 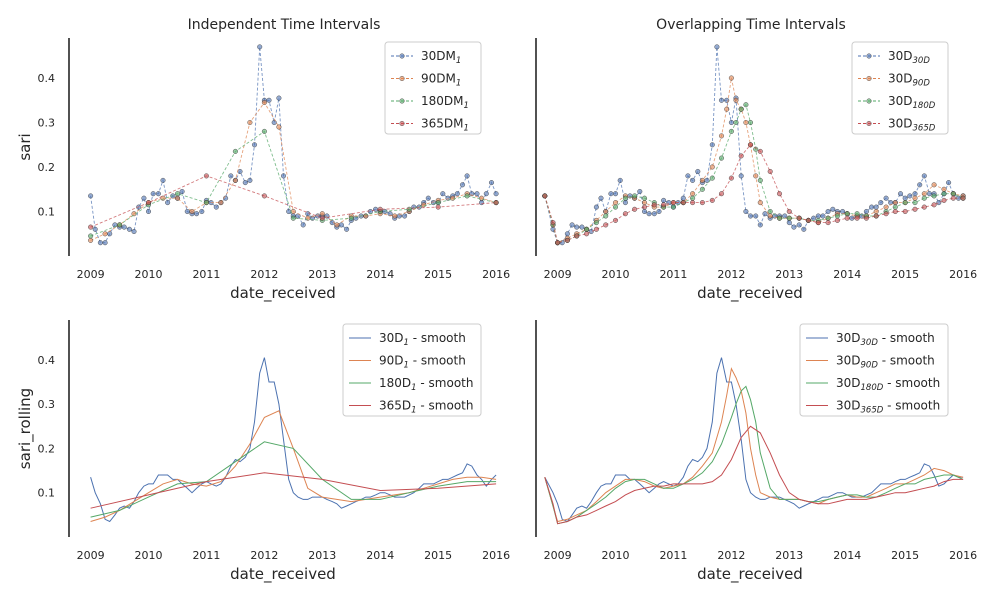 What do you see at coordinates (402, 56) in the screenshot?
I see `legend-marker` at bounding box center [402, 56].